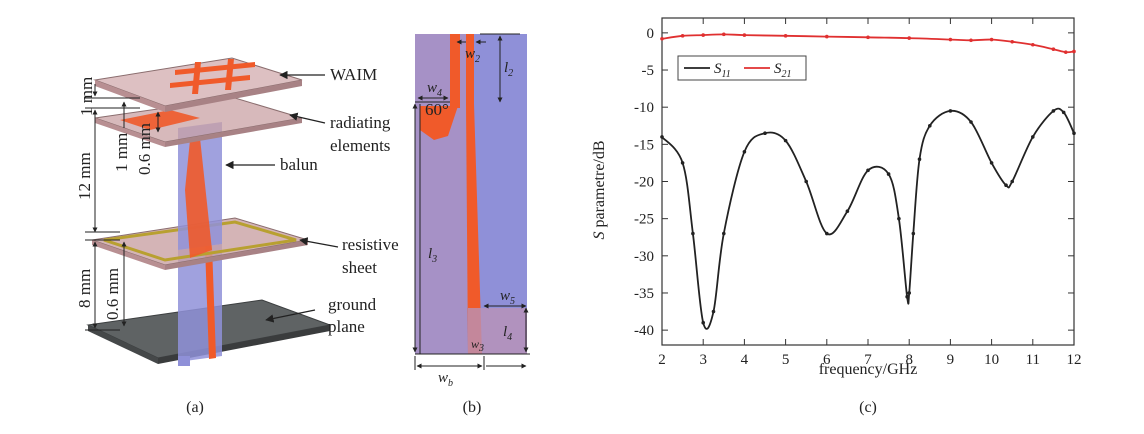 This screenshot has height=434, width=1144. What do you see at coordinates (742, 68) in the screenshot?
I see `chart-legend: S11 S21` at bounding box center [742, 68].